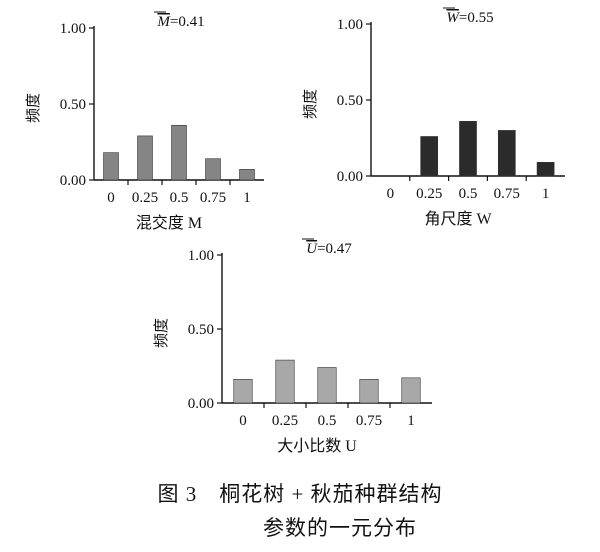 The image size is (600, 552). What do you see at coordinates (340, 528) in the screenshot?
I see `figure-caption-line-2: 参数的一元分布` at bounding box center [340, 528].